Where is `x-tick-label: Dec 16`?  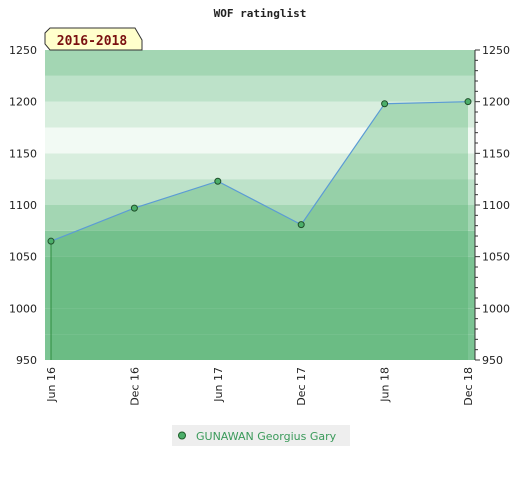 x-tick-label: Dec 16 is located at coordinates (134, 386).